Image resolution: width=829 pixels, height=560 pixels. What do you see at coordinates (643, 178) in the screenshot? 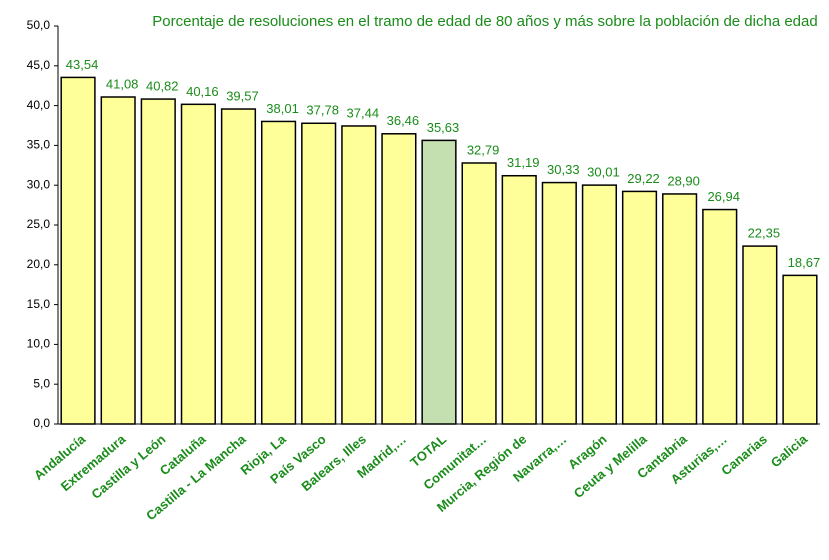
I see `value-label: 29,22` at bounding box center [643, 178].